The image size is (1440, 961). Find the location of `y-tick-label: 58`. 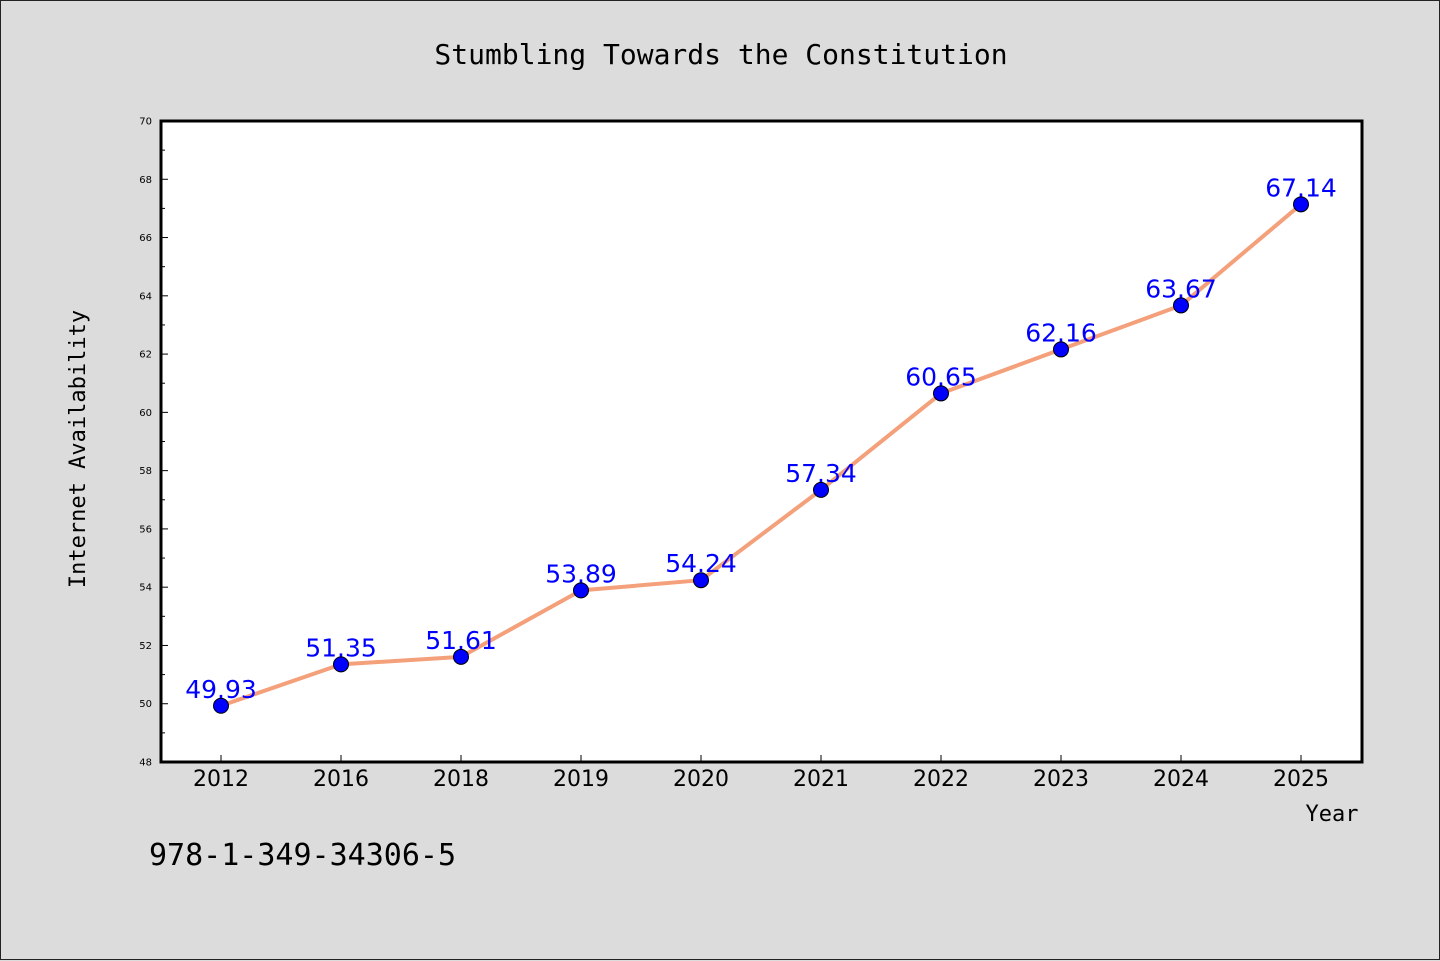

y-tick-label: 58 is located at coordinates (145, 471).